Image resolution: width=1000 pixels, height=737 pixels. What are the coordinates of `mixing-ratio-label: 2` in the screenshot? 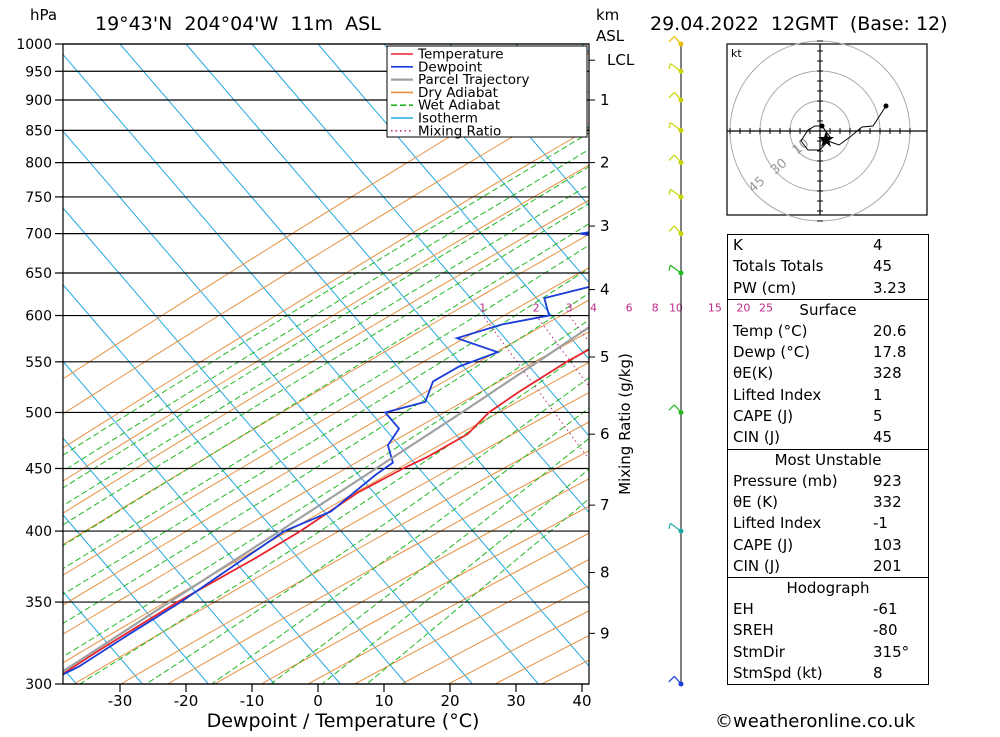 It's located at (536, 308).